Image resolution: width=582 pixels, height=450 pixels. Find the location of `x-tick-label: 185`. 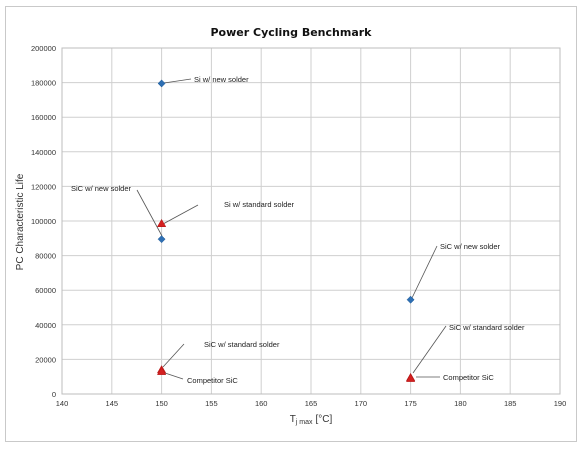

x-tick-label: 185 is located at coordinates (510, 403).